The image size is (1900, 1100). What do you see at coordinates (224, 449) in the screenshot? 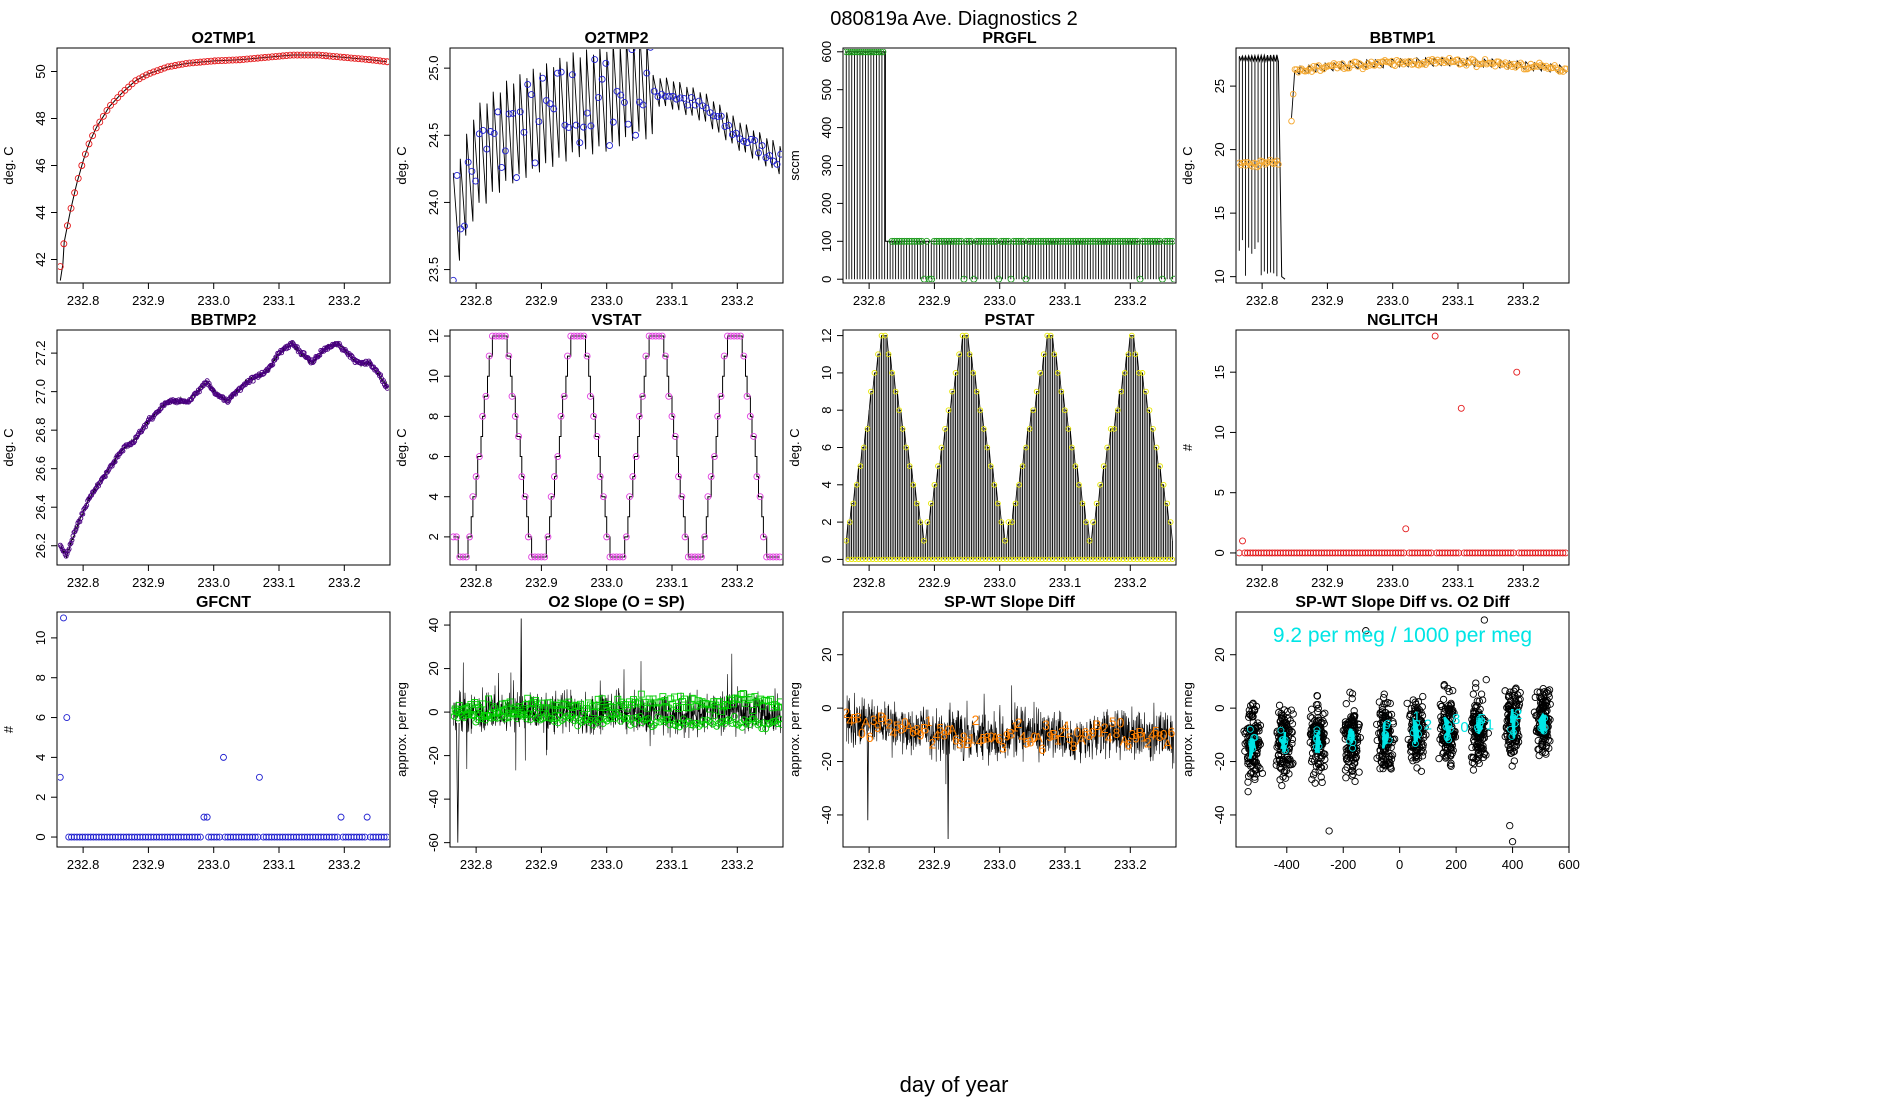
I see `series-line` at bounding box center [224, 449].